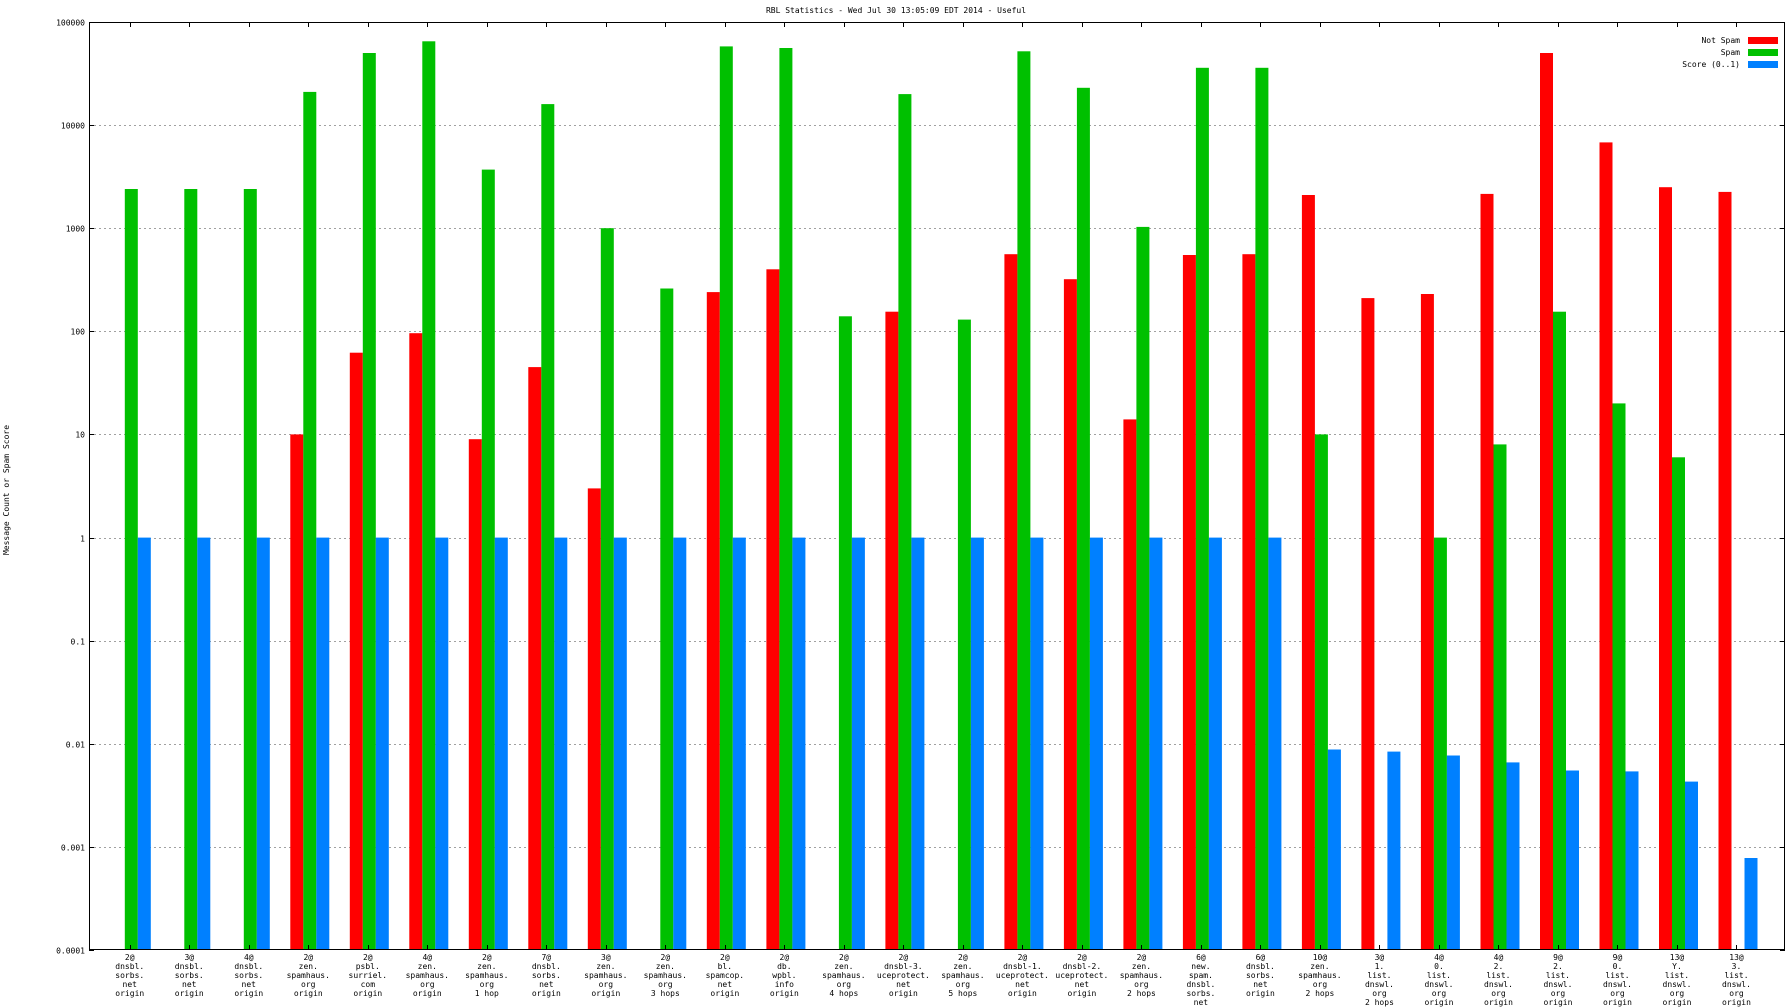 This screenshot has height=1008, width=1792. What do you see at coordinates (1736, 980) in the screenshot?
I see `x-tick-label: 13@ 3. list. dnswl. org origin` at bounding box center [1736, 980].